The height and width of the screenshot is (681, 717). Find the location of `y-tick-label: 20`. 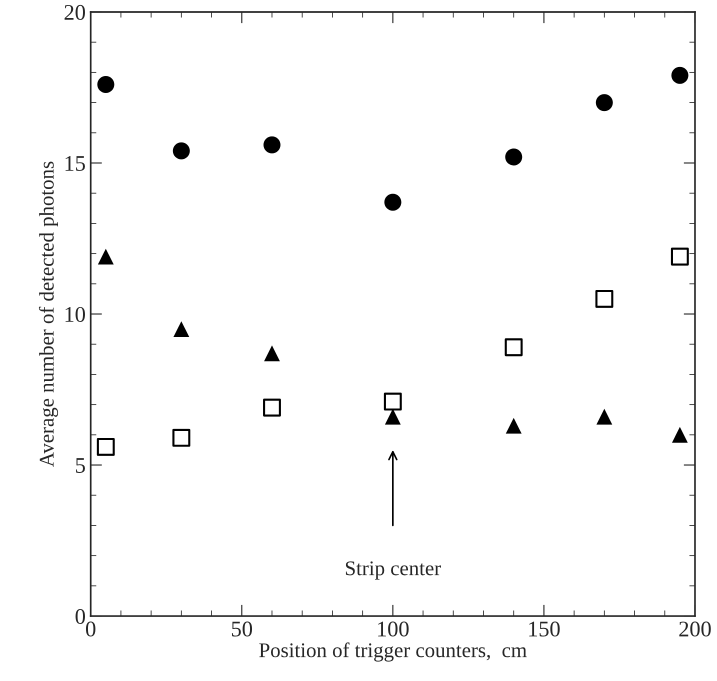

y-tick-label: 20 is located at coordinates (74, 12).